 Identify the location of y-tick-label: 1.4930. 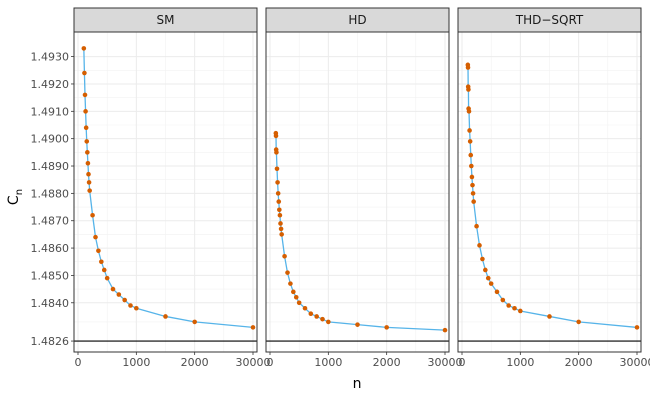
(50, 57).